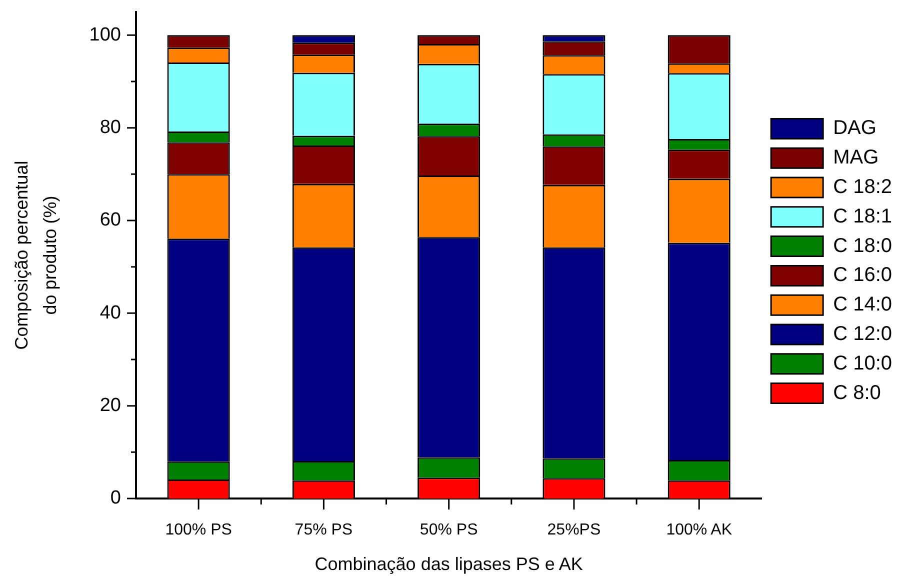  What do you see at coordinates (198, 530) in the screenshot?
I see `x-tick-label: 100% PS` at bounding box center [198, 530].